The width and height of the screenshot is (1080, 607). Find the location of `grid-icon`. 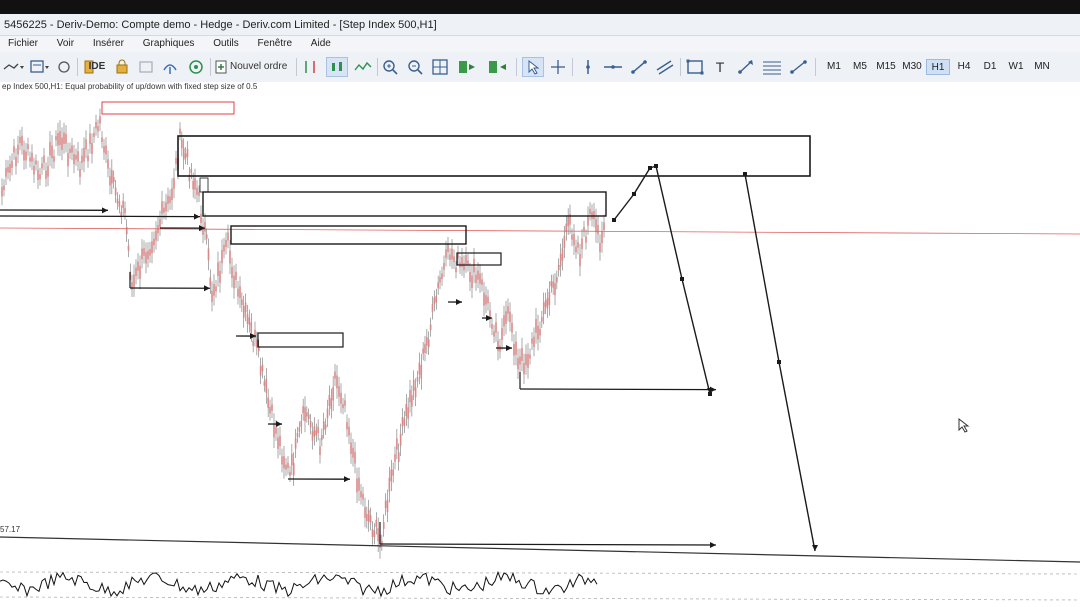

grid-icon is located at coordinates (440, 67).